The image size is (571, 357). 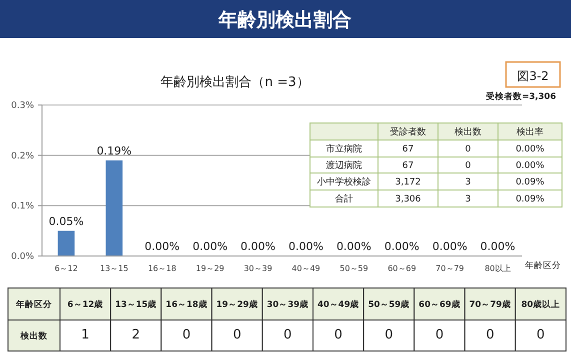 What do you see at coordinates (210, 268) in the screenshot?
I see `x-tick-label: 19～29` at bounding box center [210, 268].